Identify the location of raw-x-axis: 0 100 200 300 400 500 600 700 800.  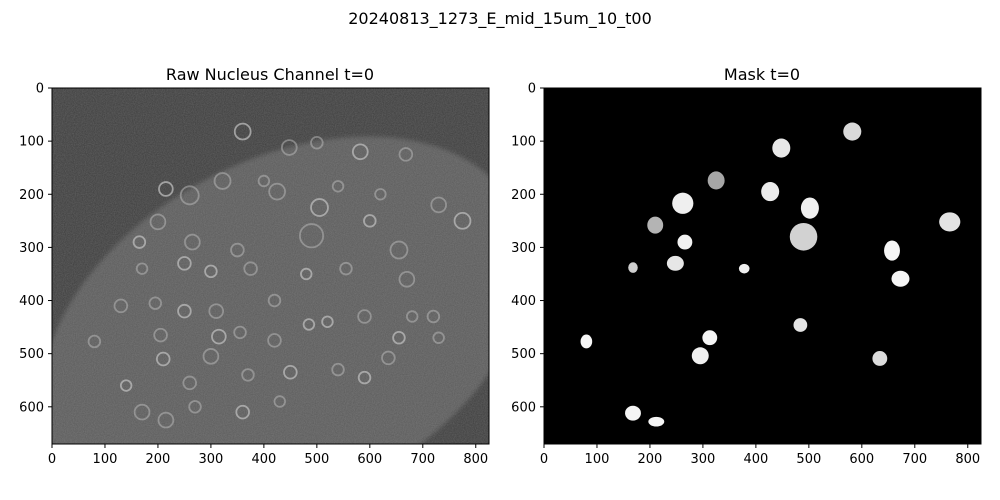
(268, 455).